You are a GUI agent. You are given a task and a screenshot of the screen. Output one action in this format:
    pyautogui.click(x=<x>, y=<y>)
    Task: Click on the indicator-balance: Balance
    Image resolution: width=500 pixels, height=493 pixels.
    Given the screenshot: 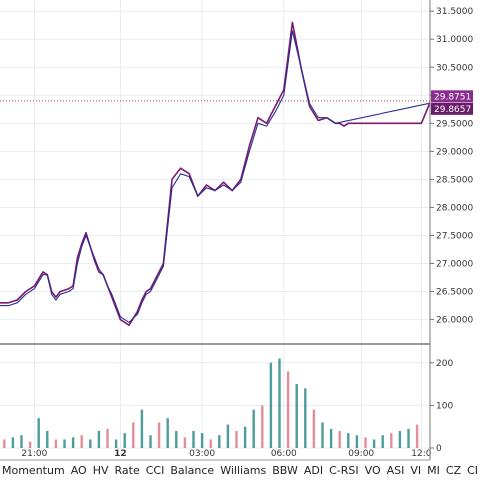 What is the action you would take?
    pyautogui.click(x=192, y=470)
    